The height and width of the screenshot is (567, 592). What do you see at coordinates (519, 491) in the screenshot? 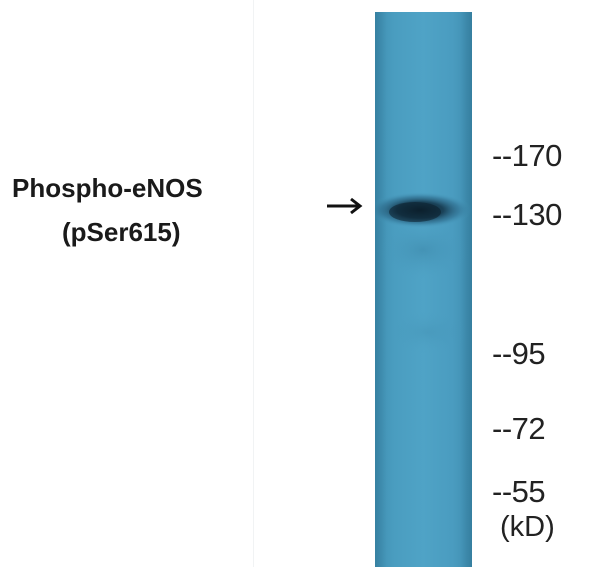
I see `marker-55: --55` at bounding box center [519, 491].